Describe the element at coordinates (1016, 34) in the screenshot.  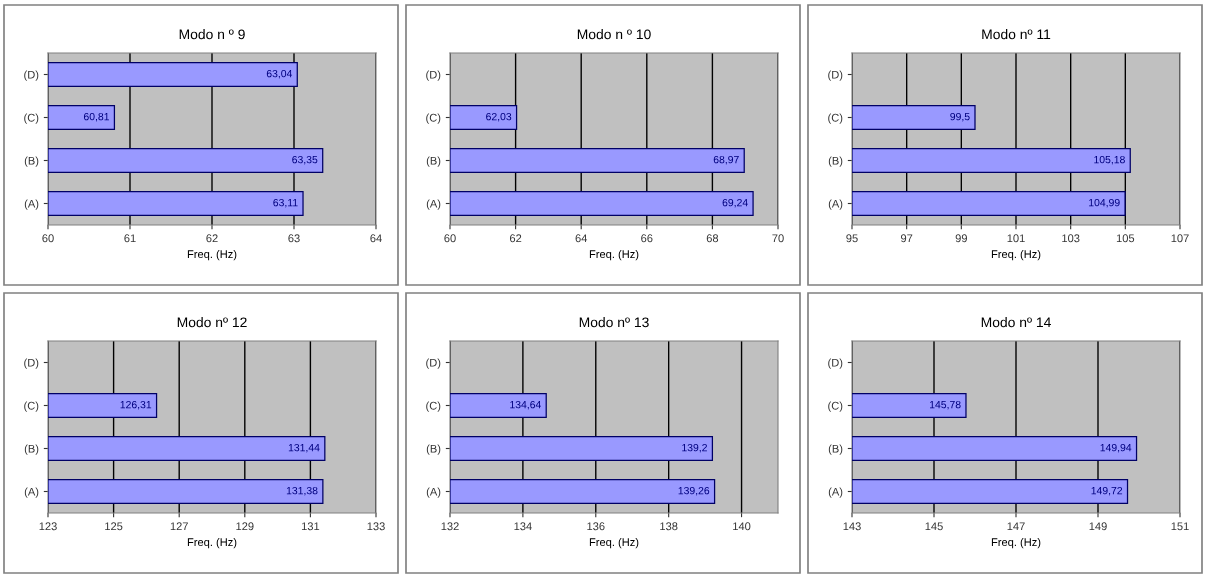
I see `chart-title: Modo nº 11` at that location.